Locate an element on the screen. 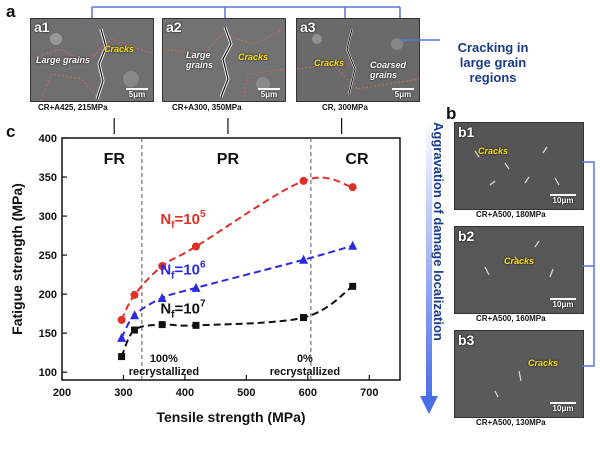 The image size is (600, 450). y-tick-label: 250 is located at coordinates (48, 256).